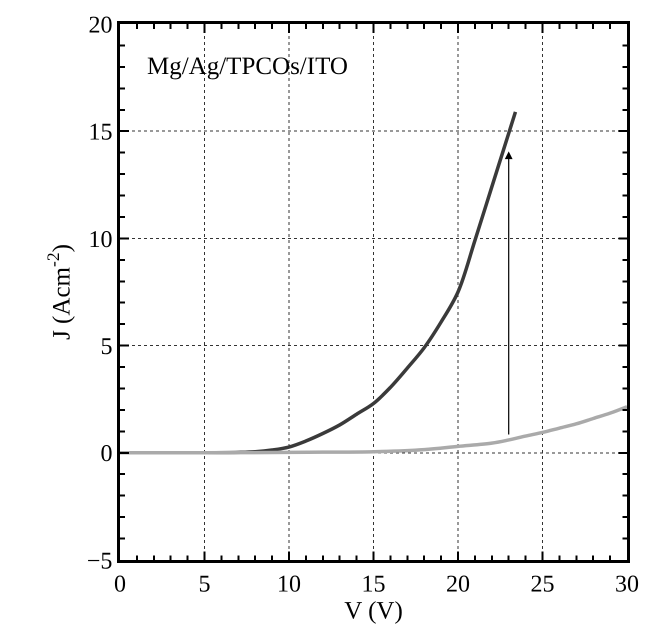  I want to click on y-tick-label: 5, so click(106, 347).